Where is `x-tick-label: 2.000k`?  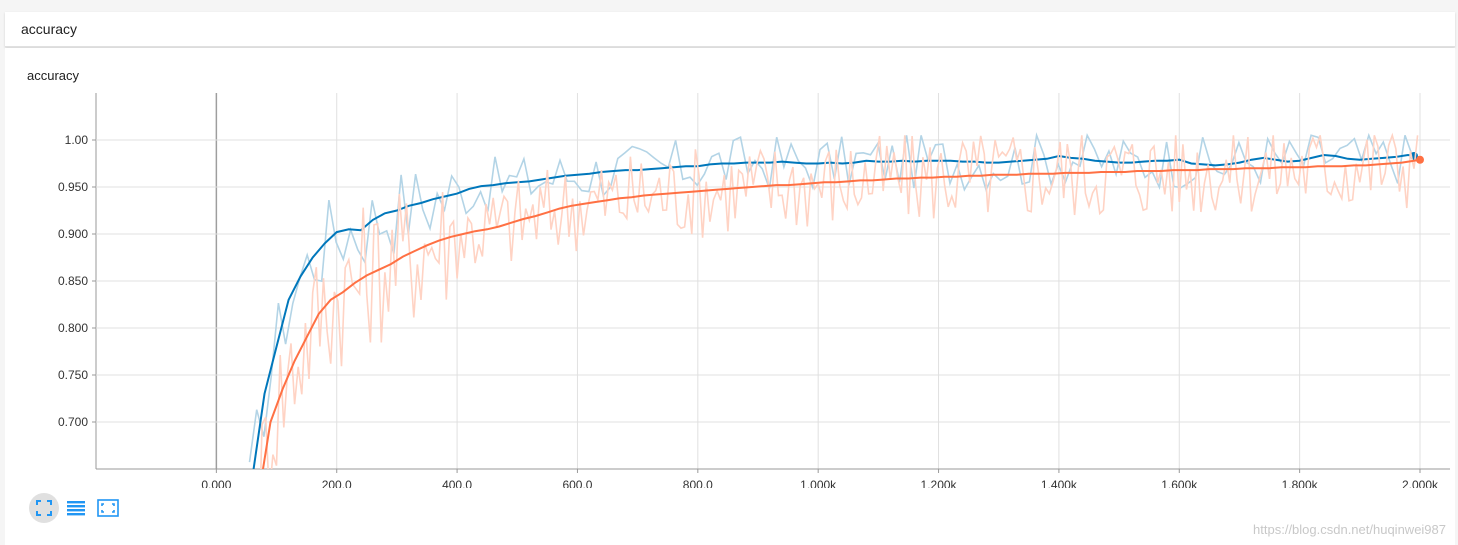
x-tick-label: 2.000k is located at coordinates (1420, 483).